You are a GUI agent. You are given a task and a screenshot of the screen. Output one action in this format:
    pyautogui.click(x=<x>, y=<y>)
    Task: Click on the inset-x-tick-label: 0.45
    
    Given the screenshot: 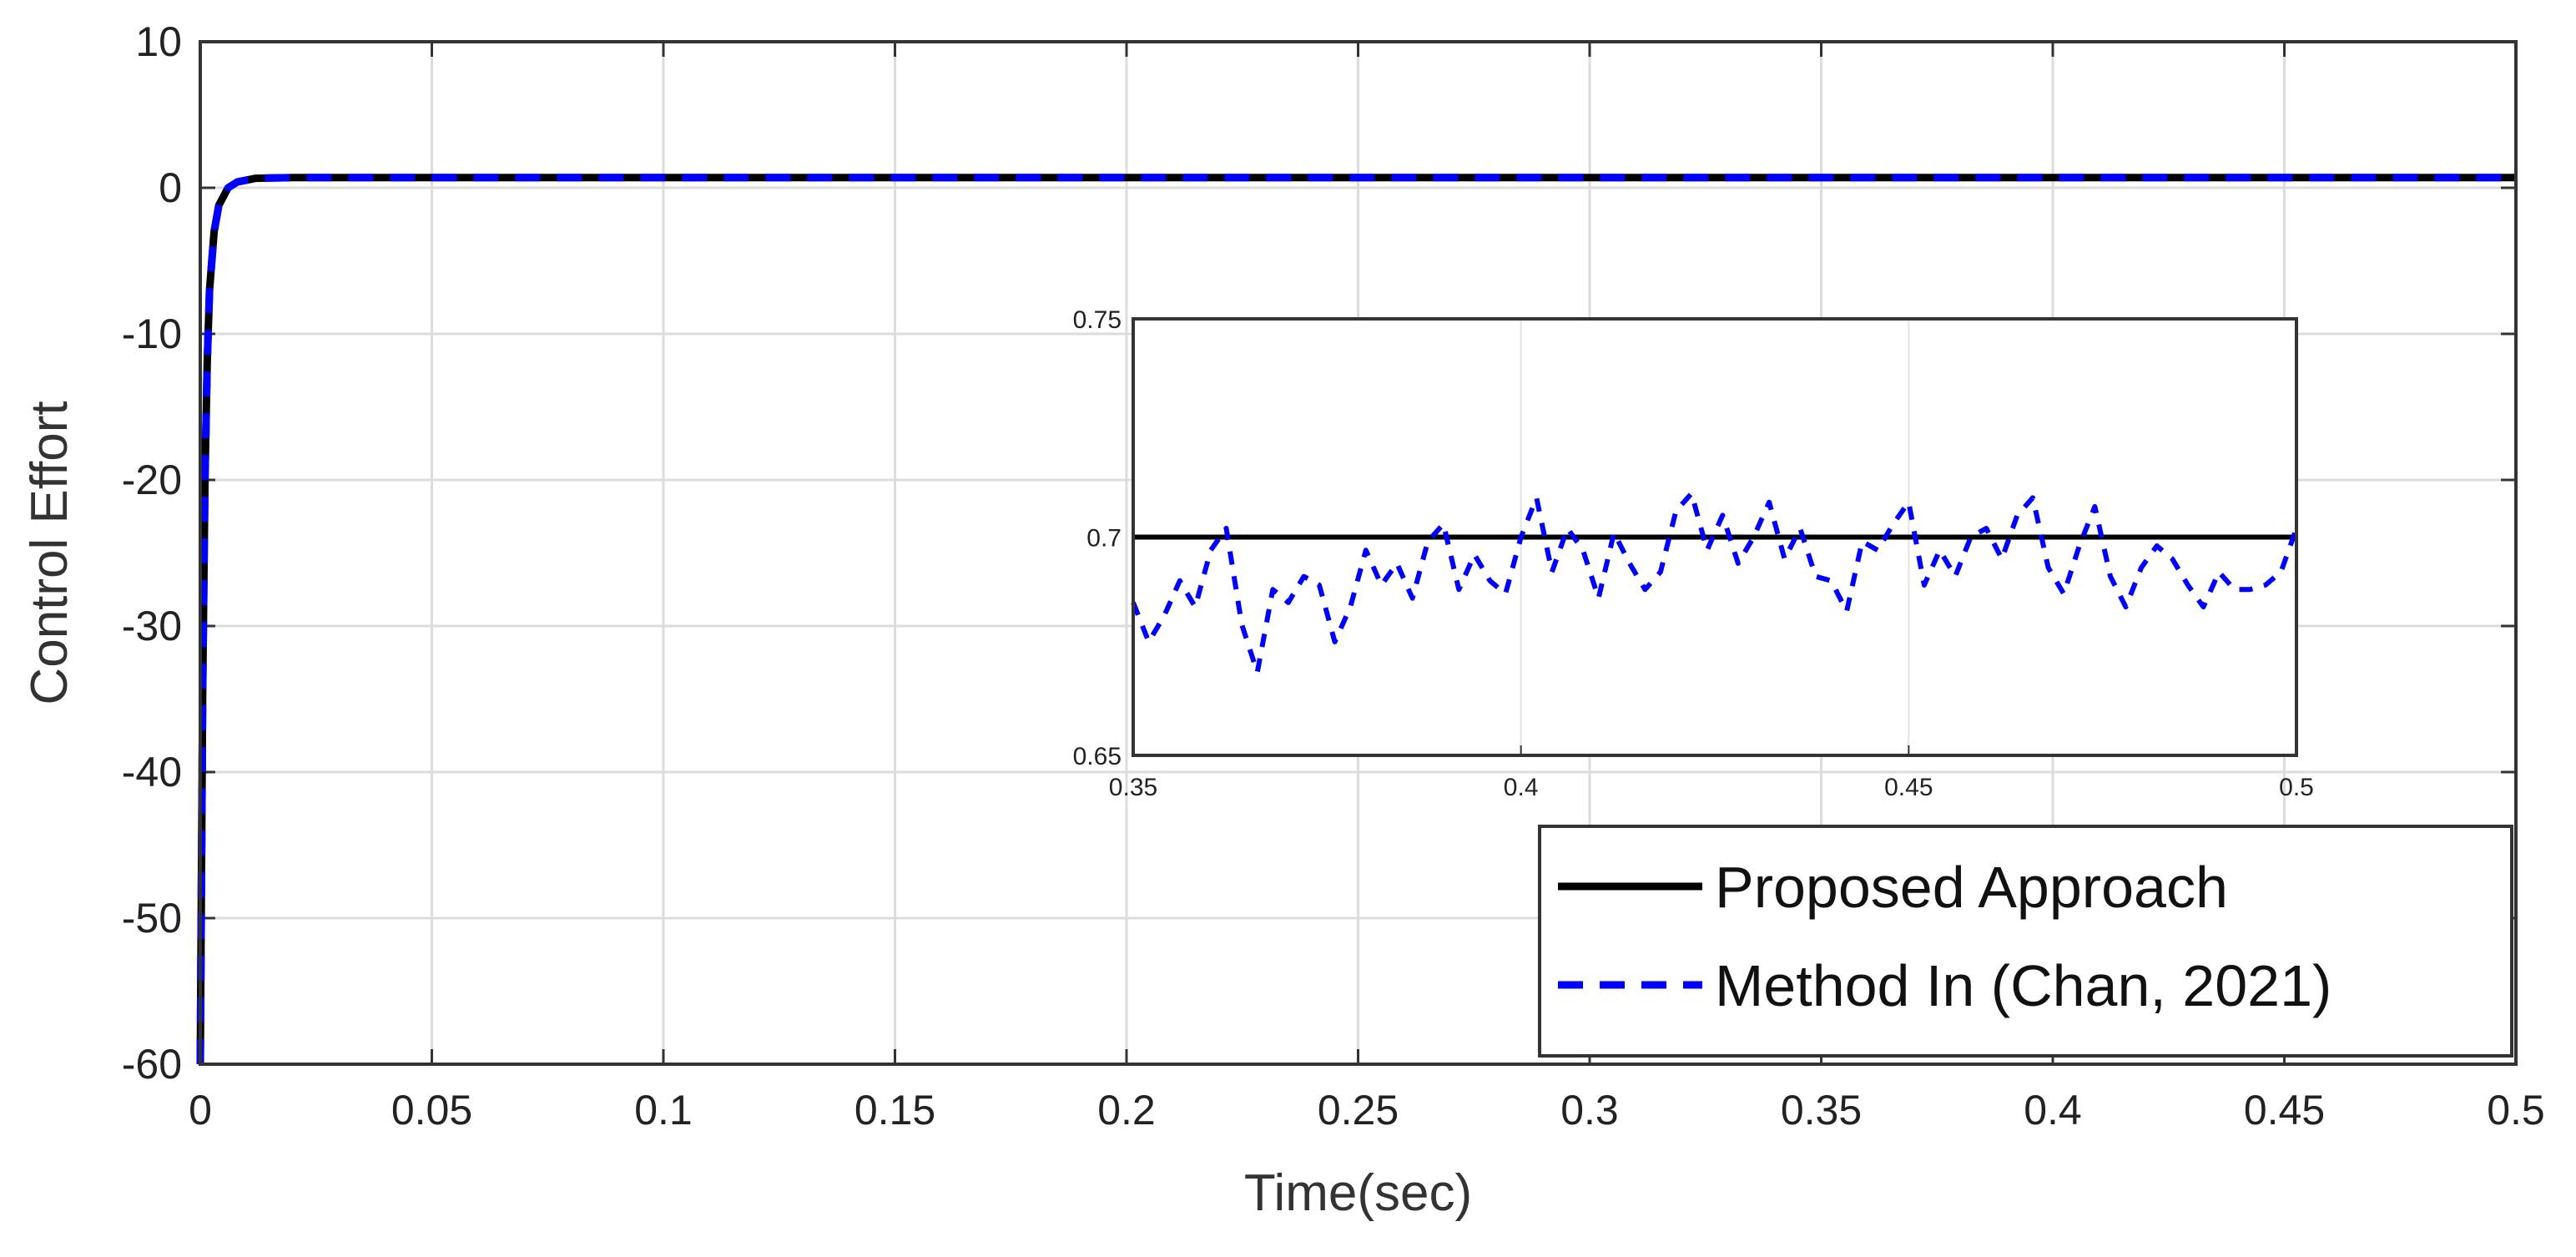 What is the action you would take?
    pyautogui.click(x=1909, y=788)
    